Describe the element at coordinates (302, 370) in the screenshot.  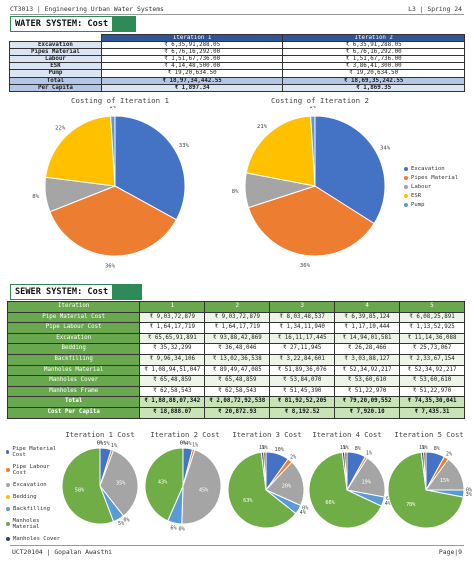
I see `sewer-cell: ₹ 51,89,36,076` at that location.